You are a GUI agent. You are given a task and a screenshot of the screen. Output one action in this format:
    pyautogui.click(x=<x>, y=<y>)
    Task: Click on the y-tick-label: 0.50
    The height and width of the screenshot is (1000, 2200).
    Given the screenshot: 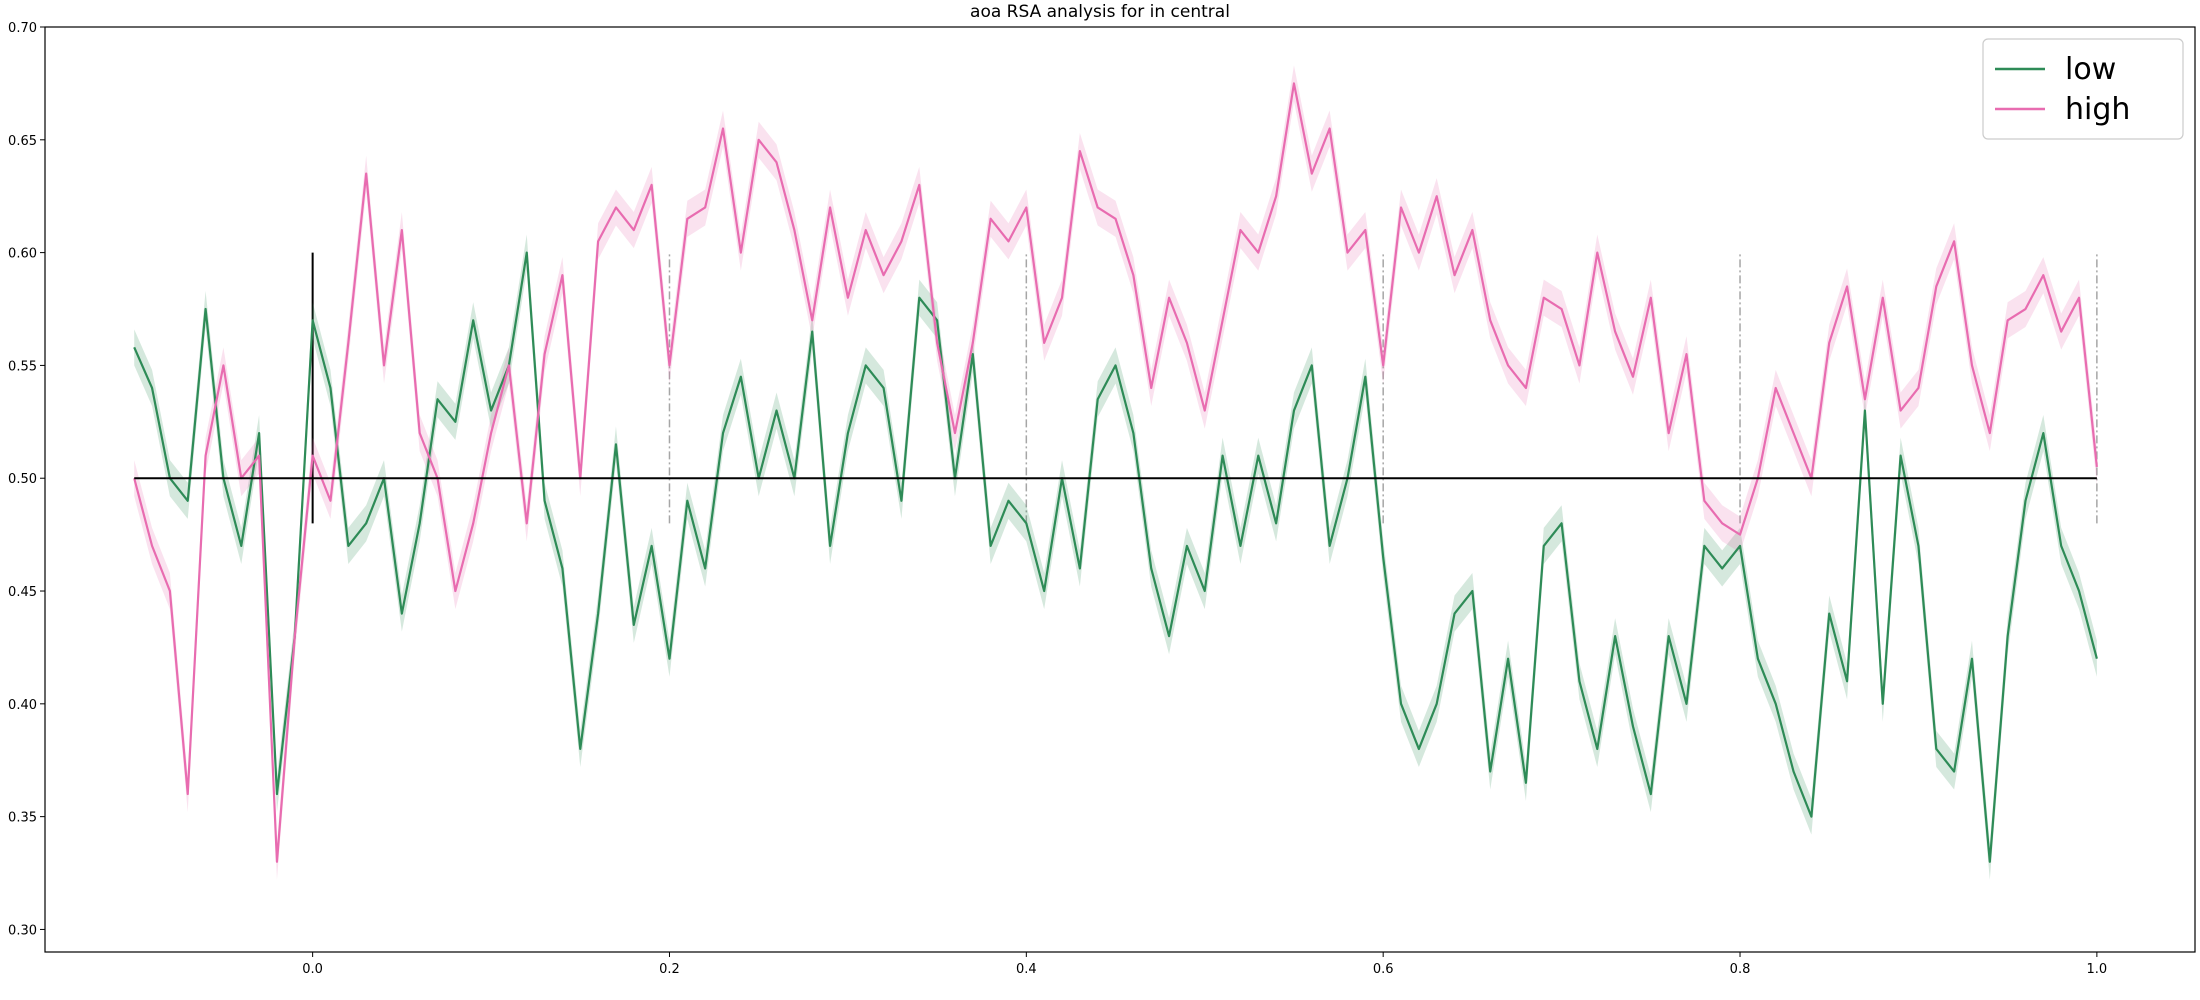 What is the action you would take?
    pyautogui.click(x=22, y=479)
    